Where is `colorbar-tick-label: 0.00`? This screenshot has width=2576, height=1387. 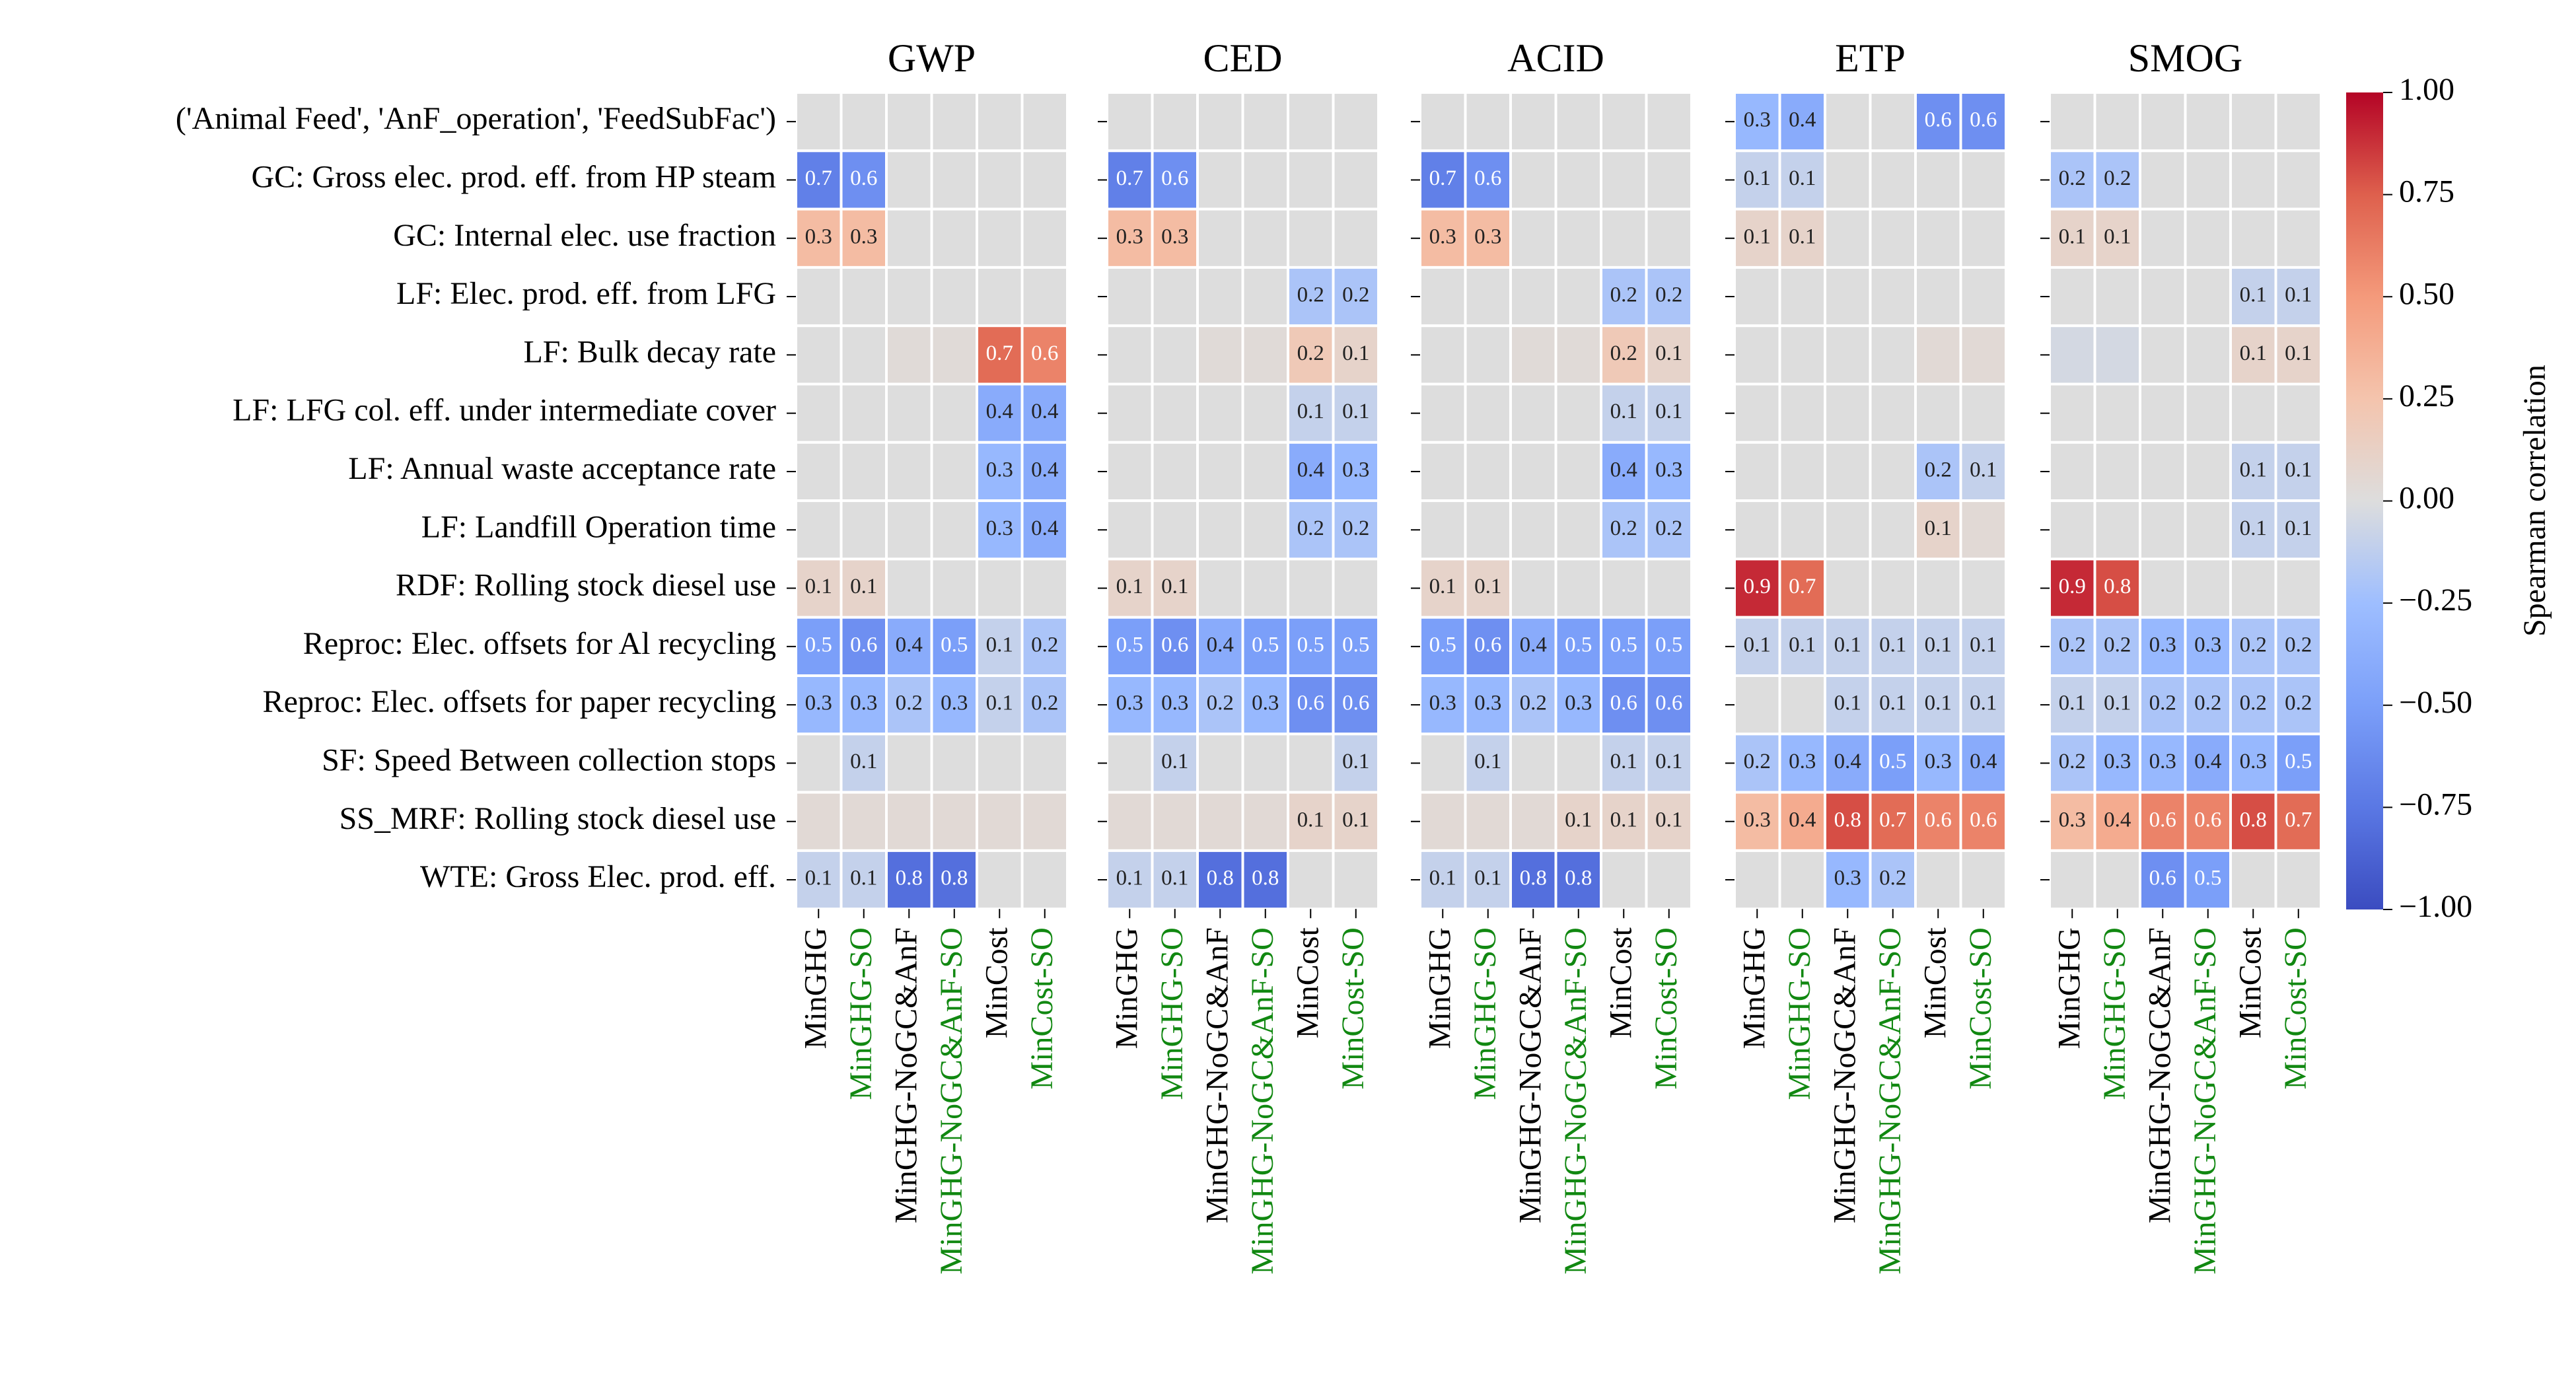 colorbar-tick-label: 0.00 is located at coordinates (2426, 498).